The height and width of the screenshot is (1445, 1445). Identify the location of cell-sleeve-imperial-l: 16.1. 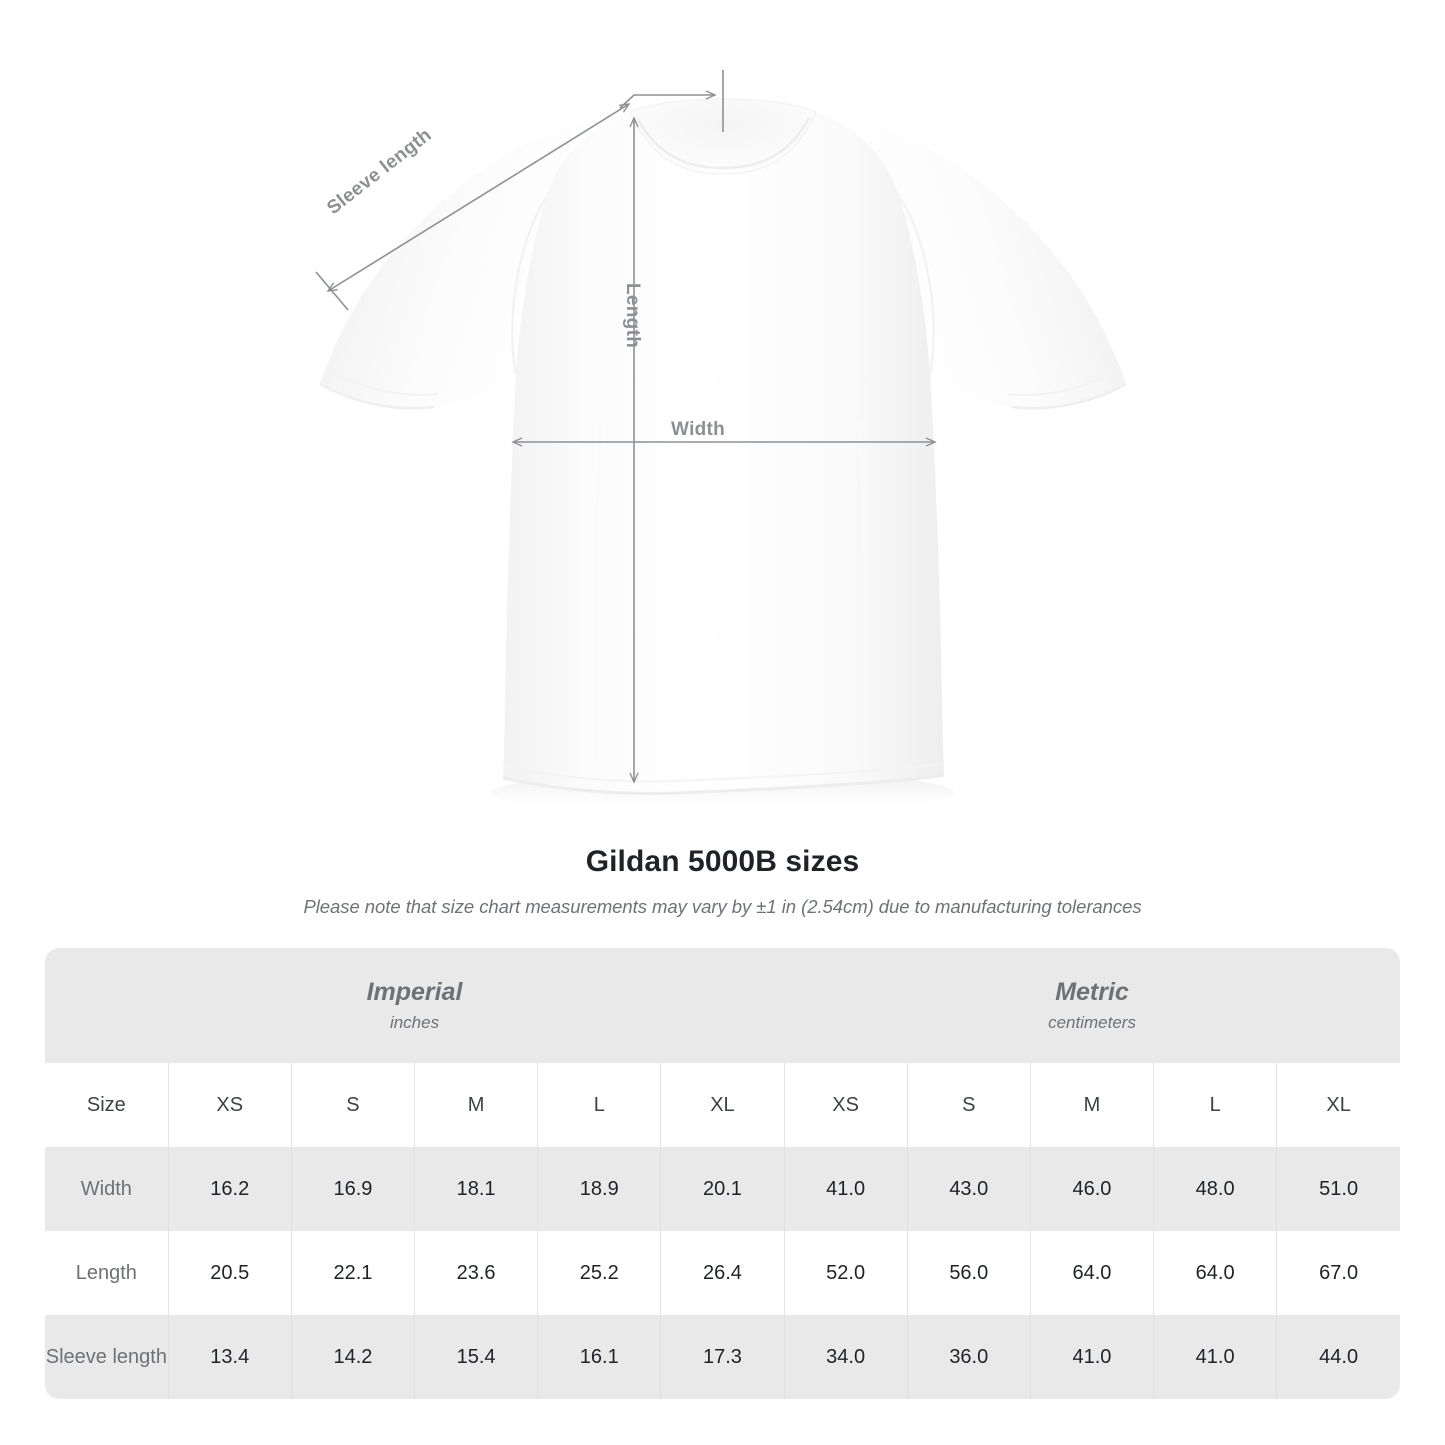
(599, 1357).